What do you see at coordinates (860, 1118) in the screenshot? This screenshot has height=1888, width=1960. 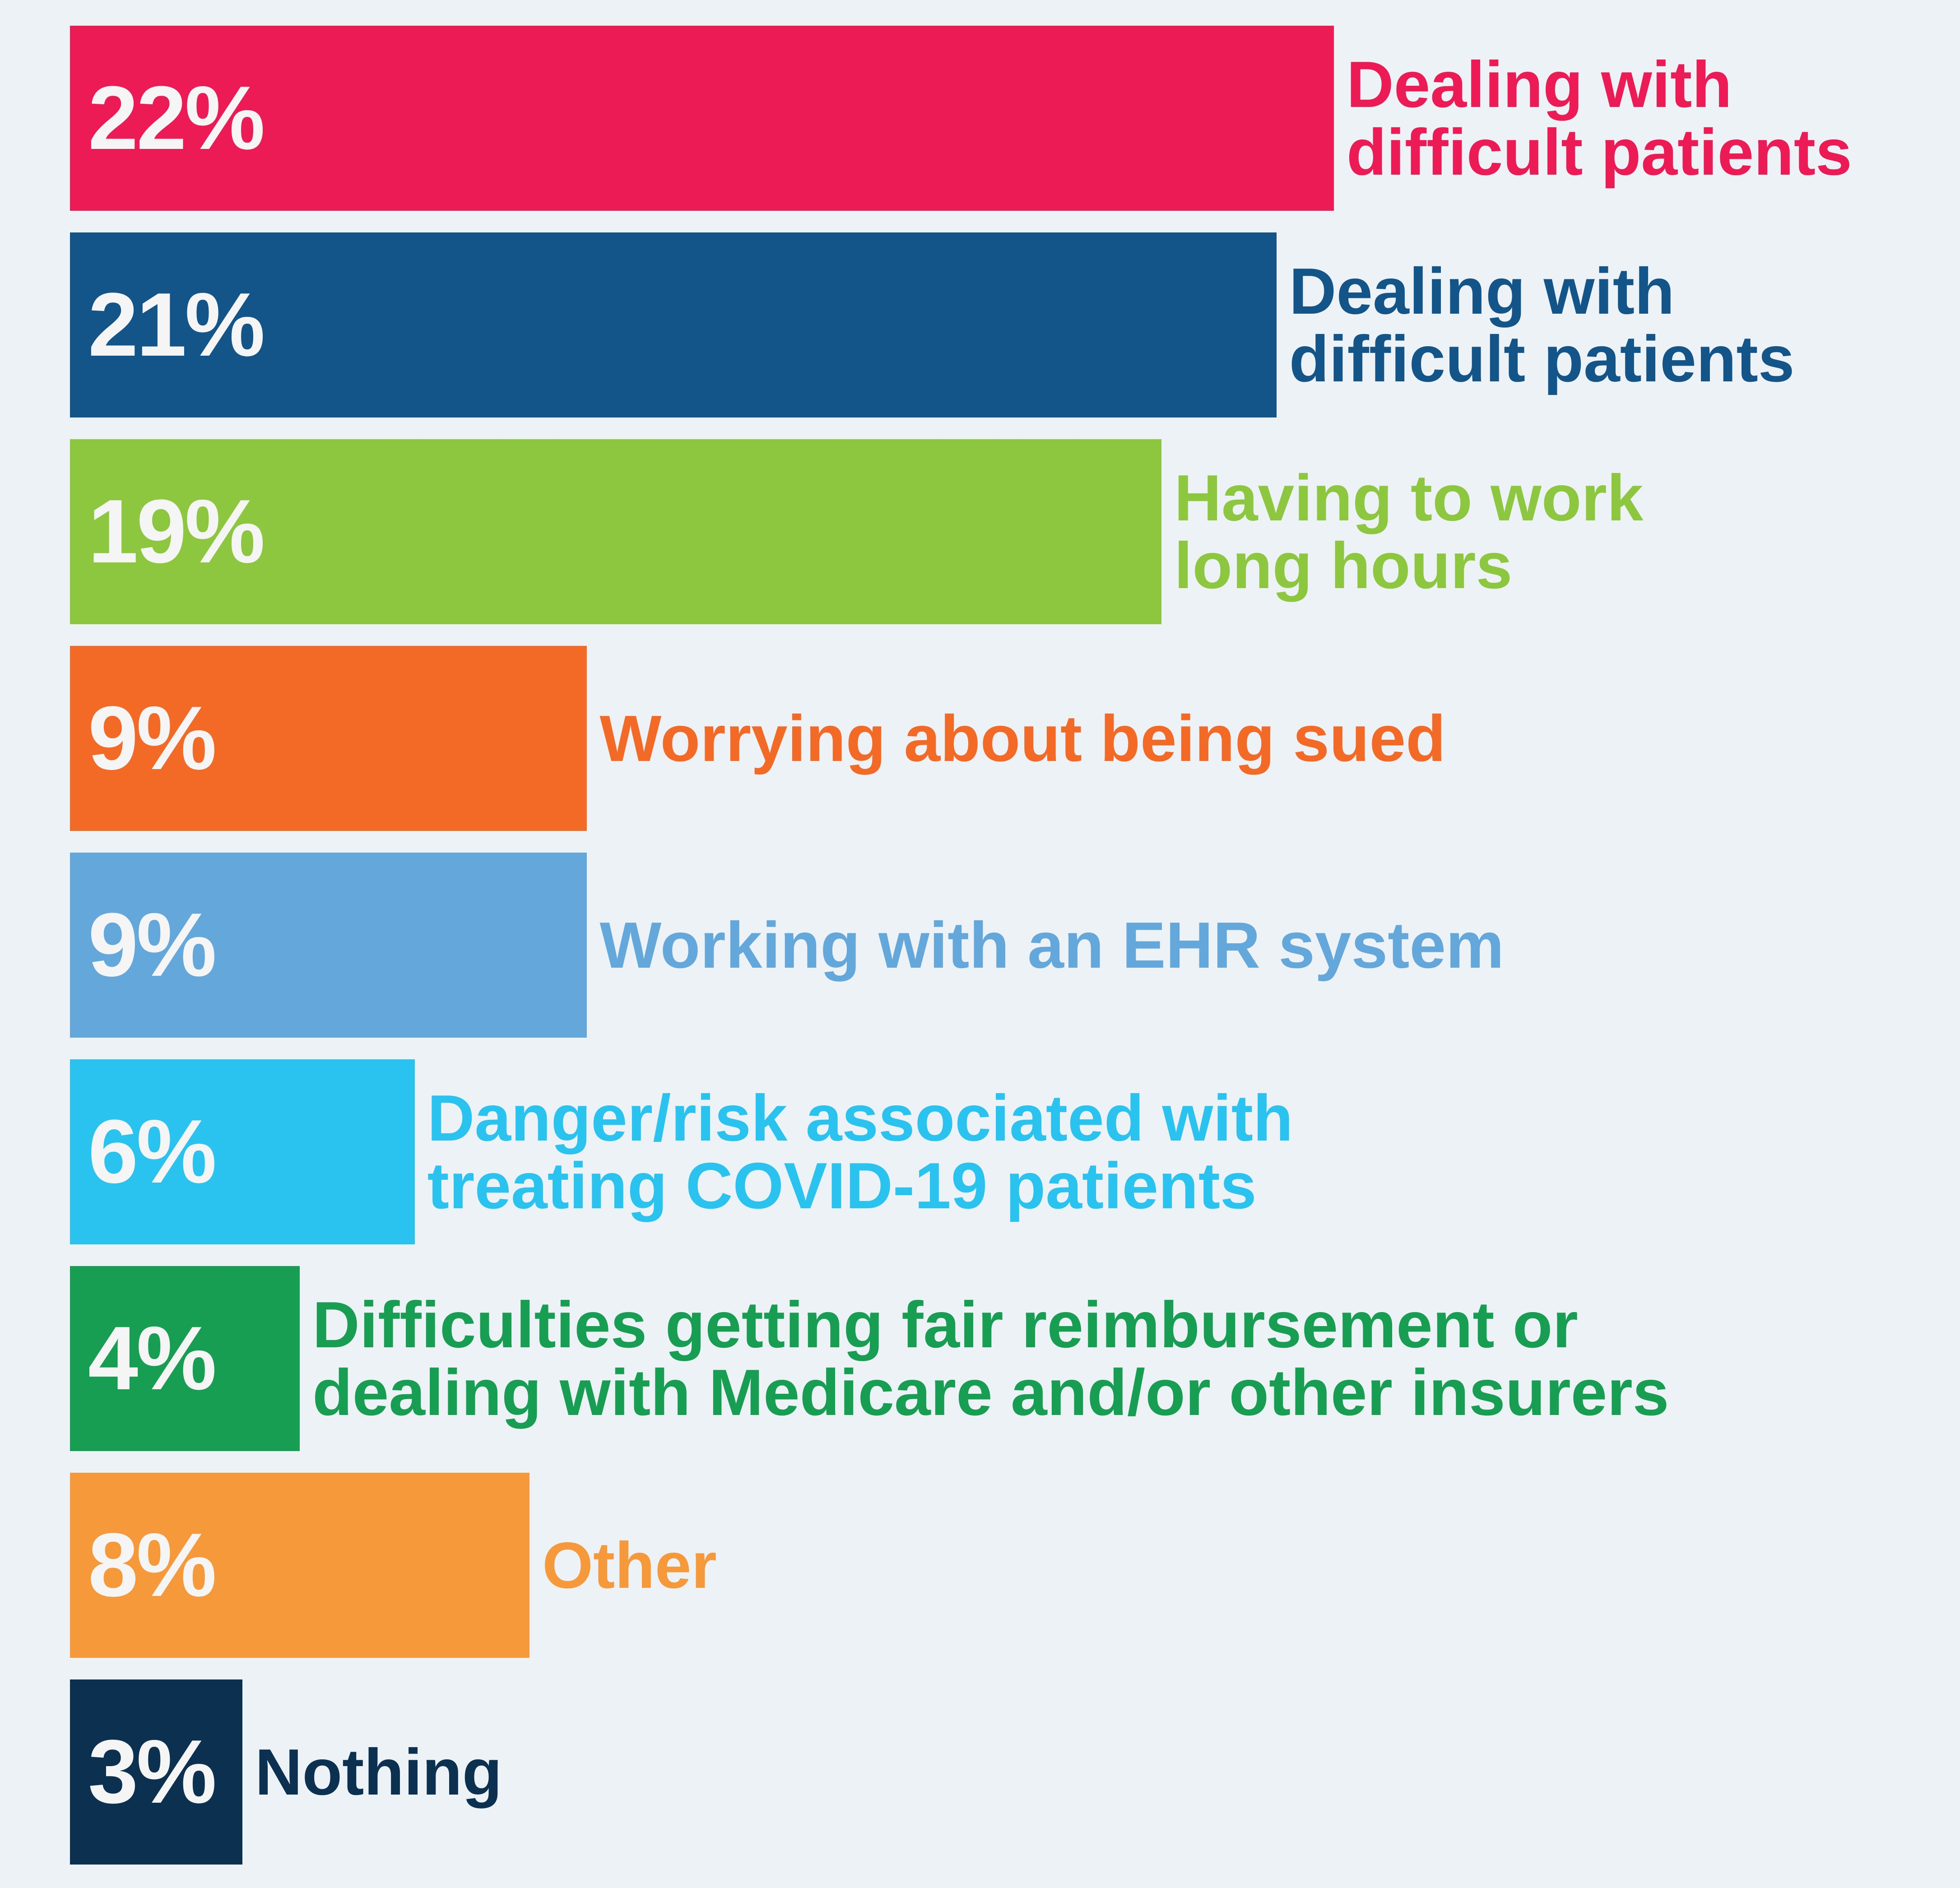 I see `bar-category-label-line: Danger/risk associated with` at bounding box center [860, 1118].